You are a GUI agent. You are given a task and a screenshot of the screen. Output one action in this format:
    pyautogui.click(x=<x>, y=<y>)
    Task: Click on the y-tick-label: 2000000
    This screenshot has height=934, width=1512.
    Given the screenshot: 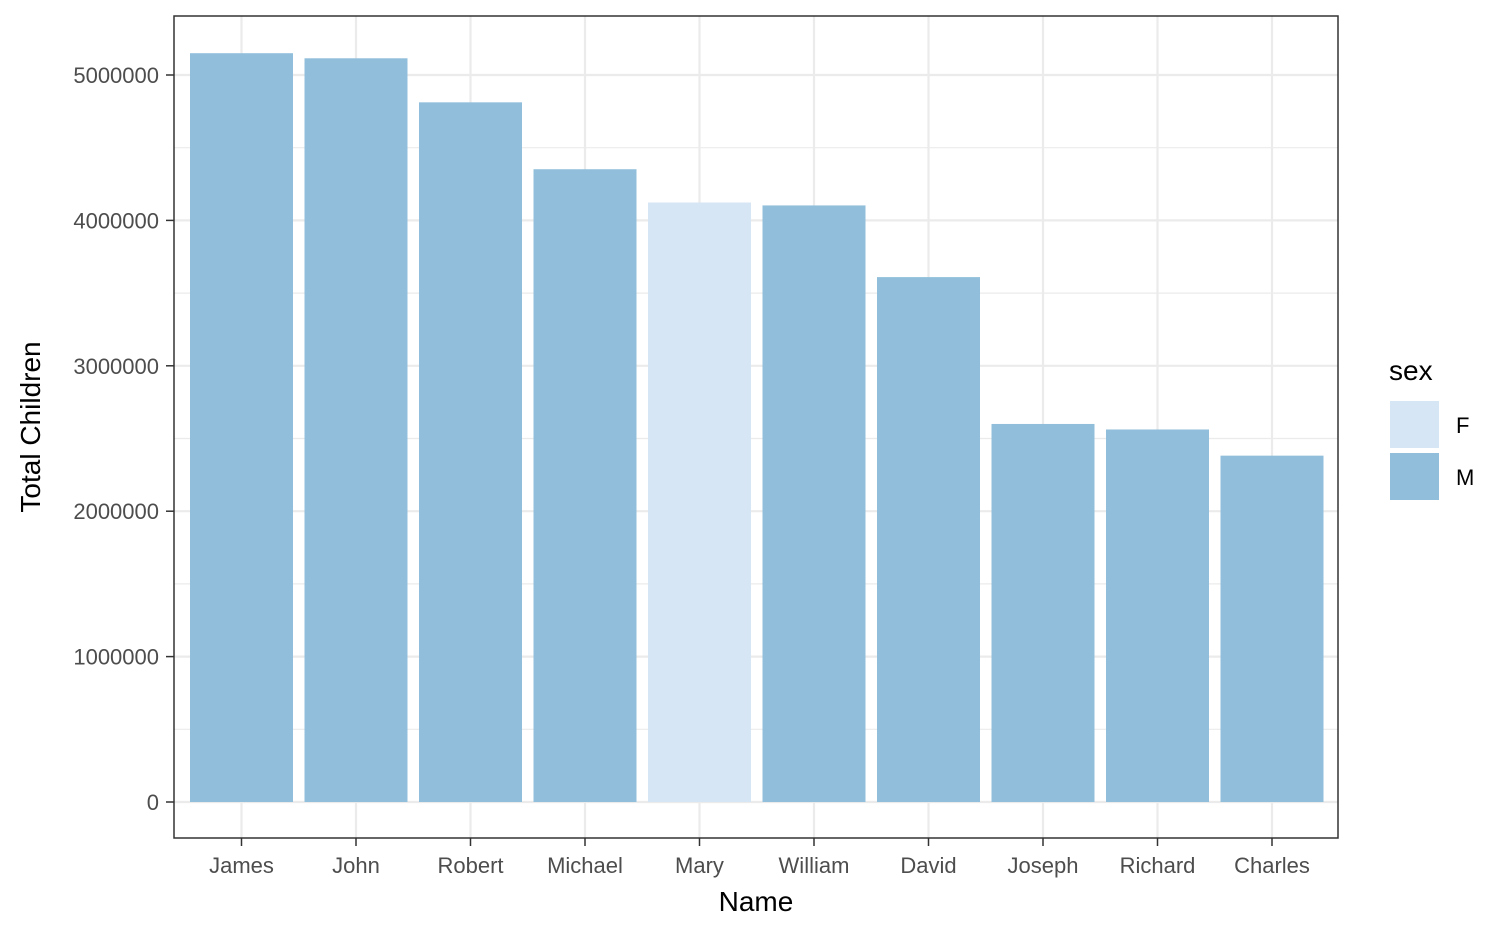 What is the action you would take?
    pyautogui.click(x=116, y=511)
    